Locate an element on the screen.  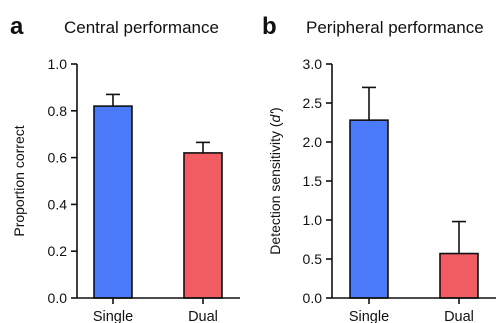
y-axis-title-main: Detection sensitivity ( is located at coordinates (275, 188).